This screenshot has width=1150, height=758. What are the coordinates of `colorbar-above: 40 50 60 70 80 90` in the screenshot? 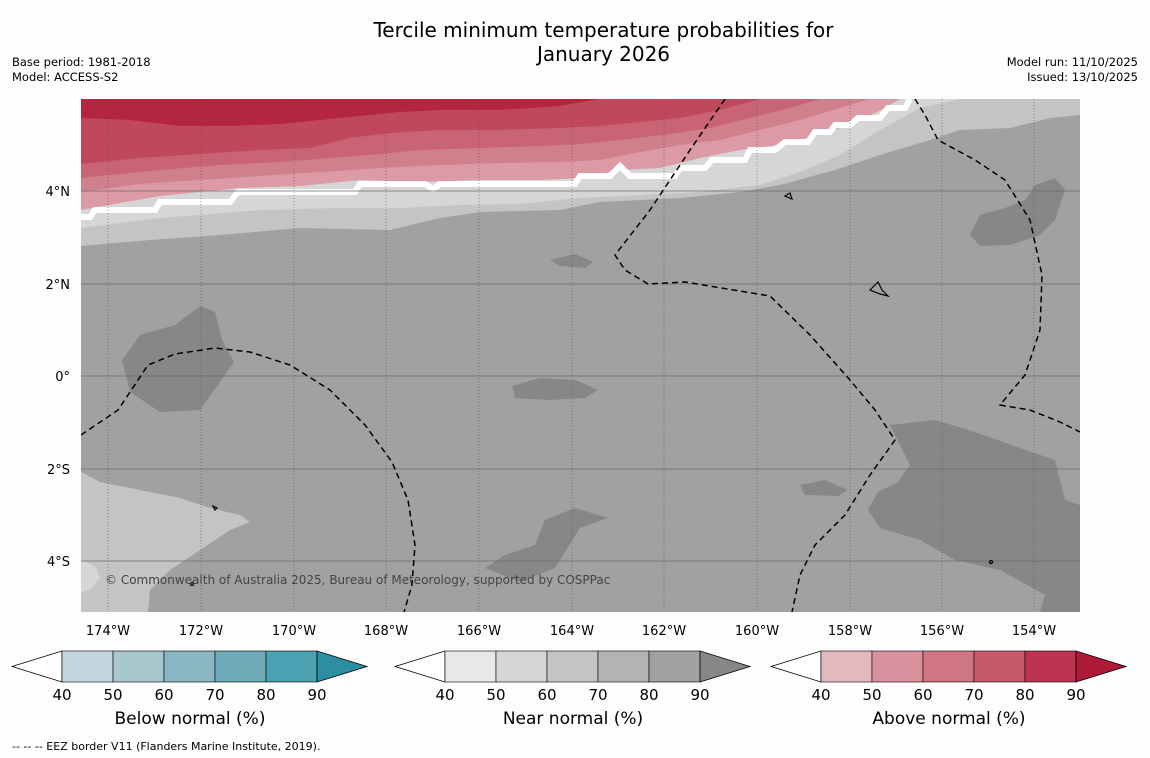 It's located at (948, 677).